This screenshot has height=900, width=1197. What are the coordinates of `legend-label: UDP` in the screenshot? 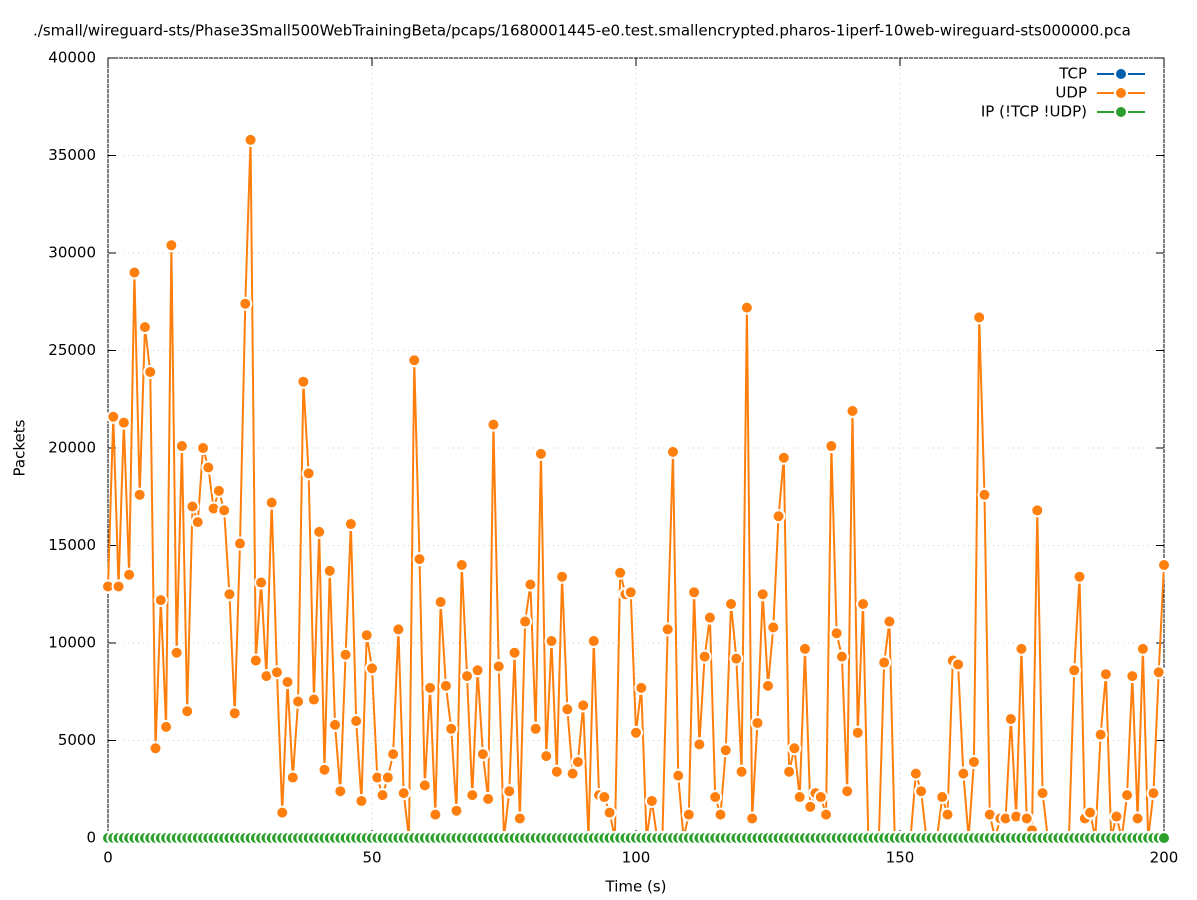 It's located at (1071, 93).